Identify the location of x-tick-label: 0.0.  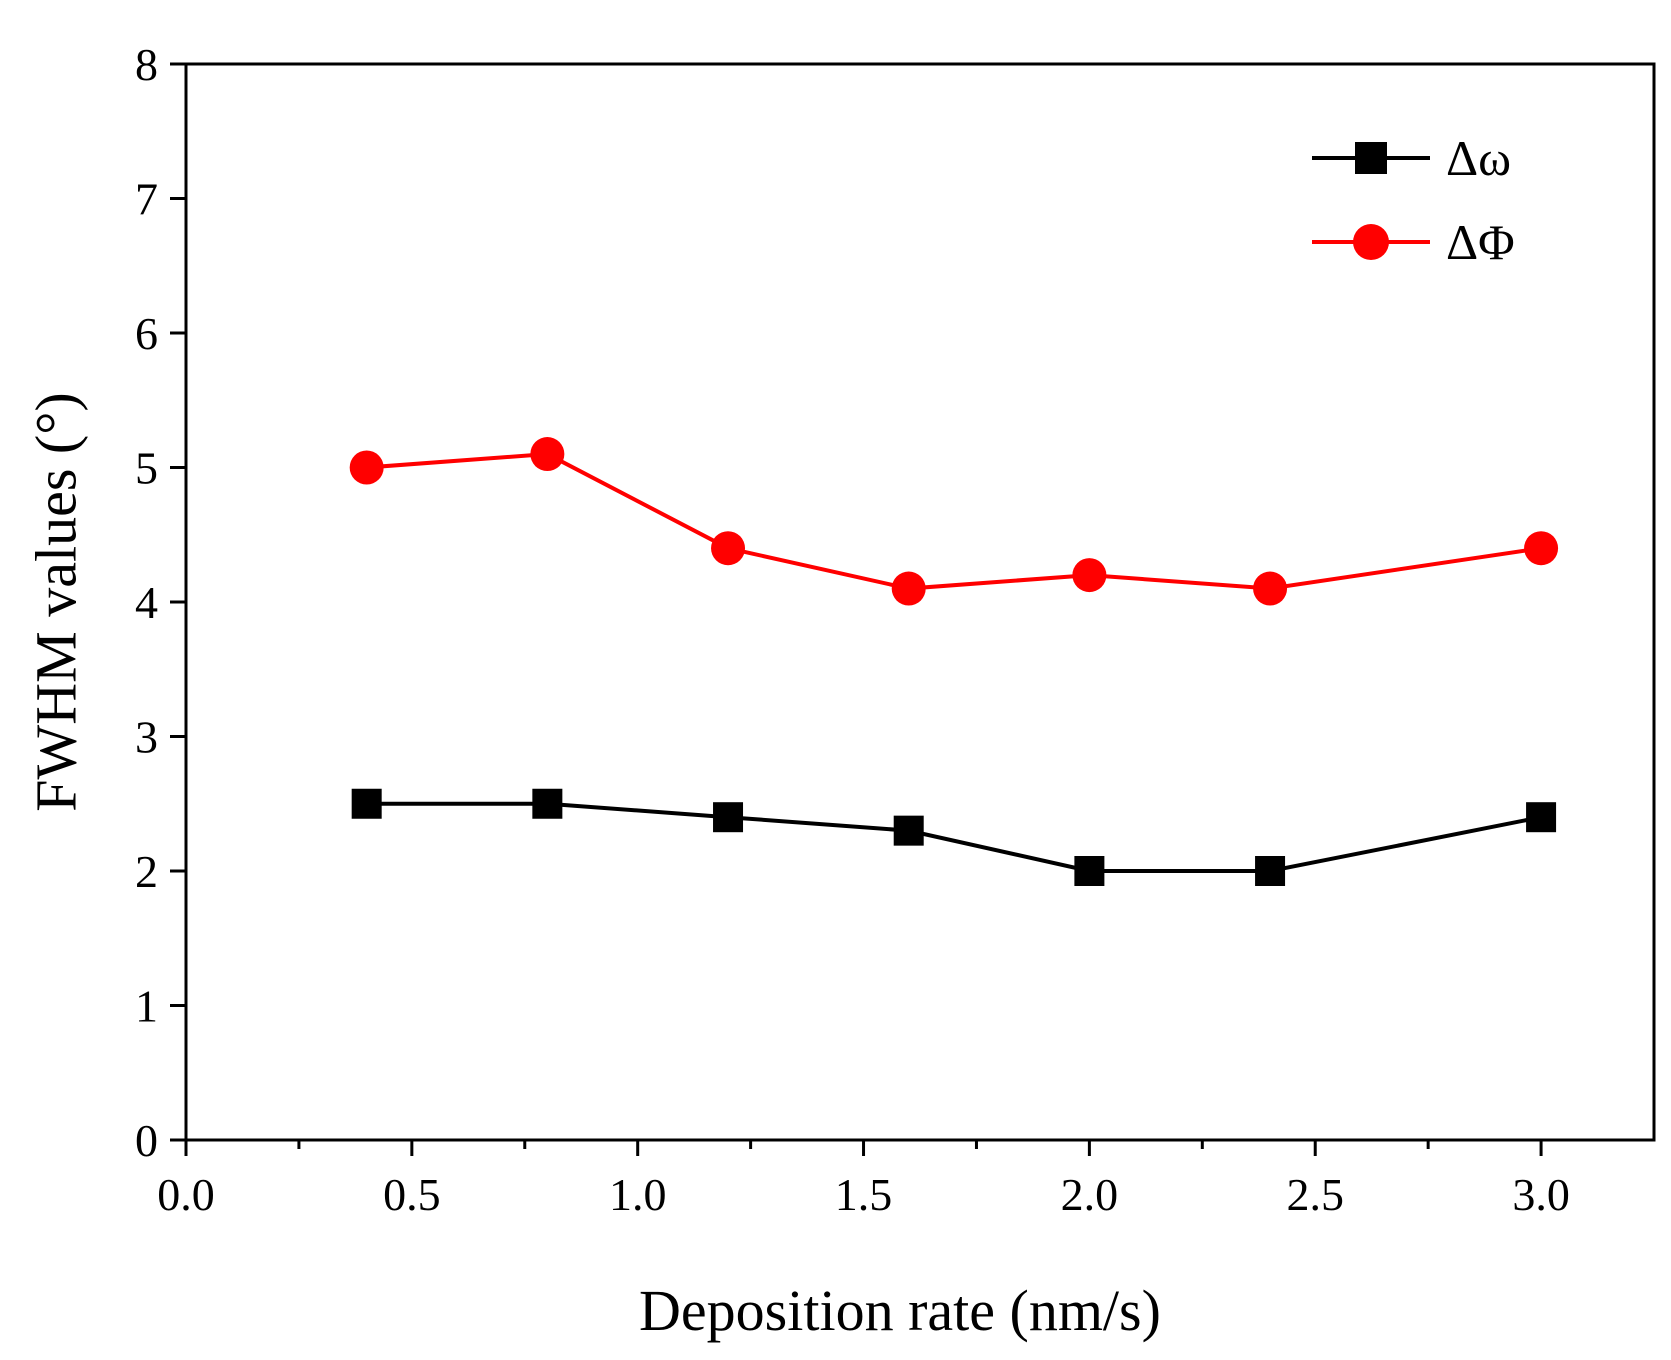
(186, 1194).